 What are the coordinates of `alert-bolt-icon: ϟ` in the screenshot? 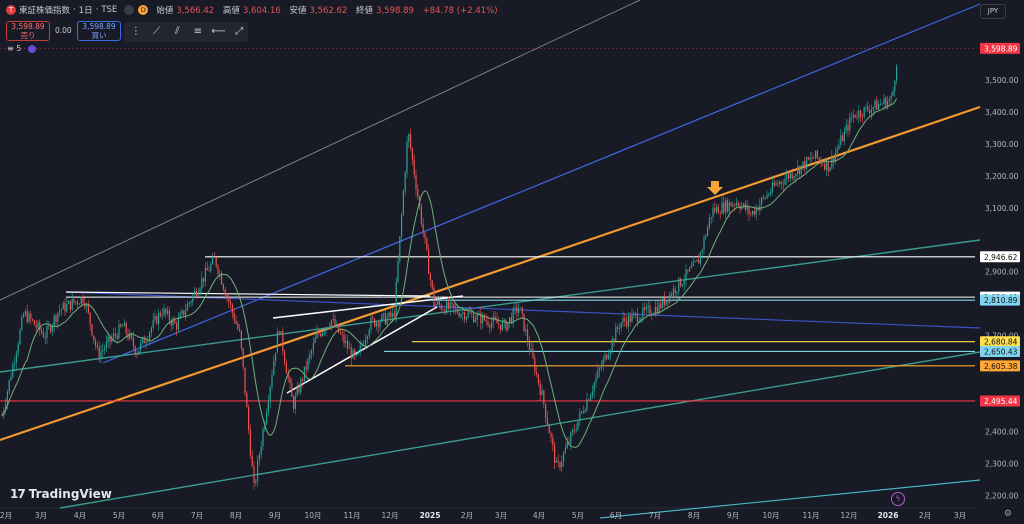 It's located at (898, 499).